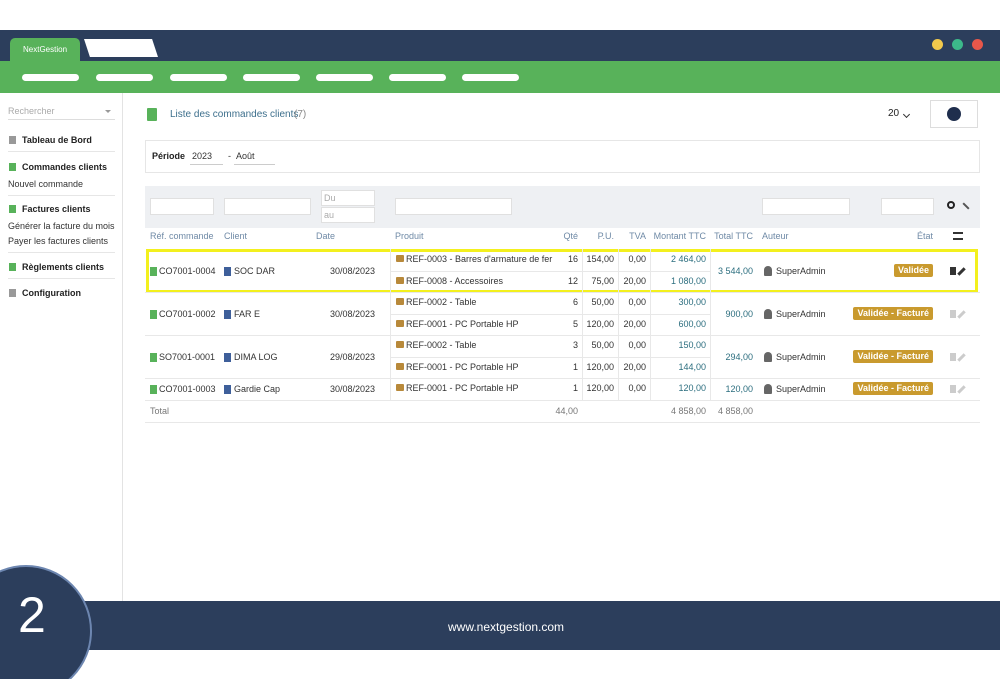  I want to click on column-header: Auteur, so click(775, 236).